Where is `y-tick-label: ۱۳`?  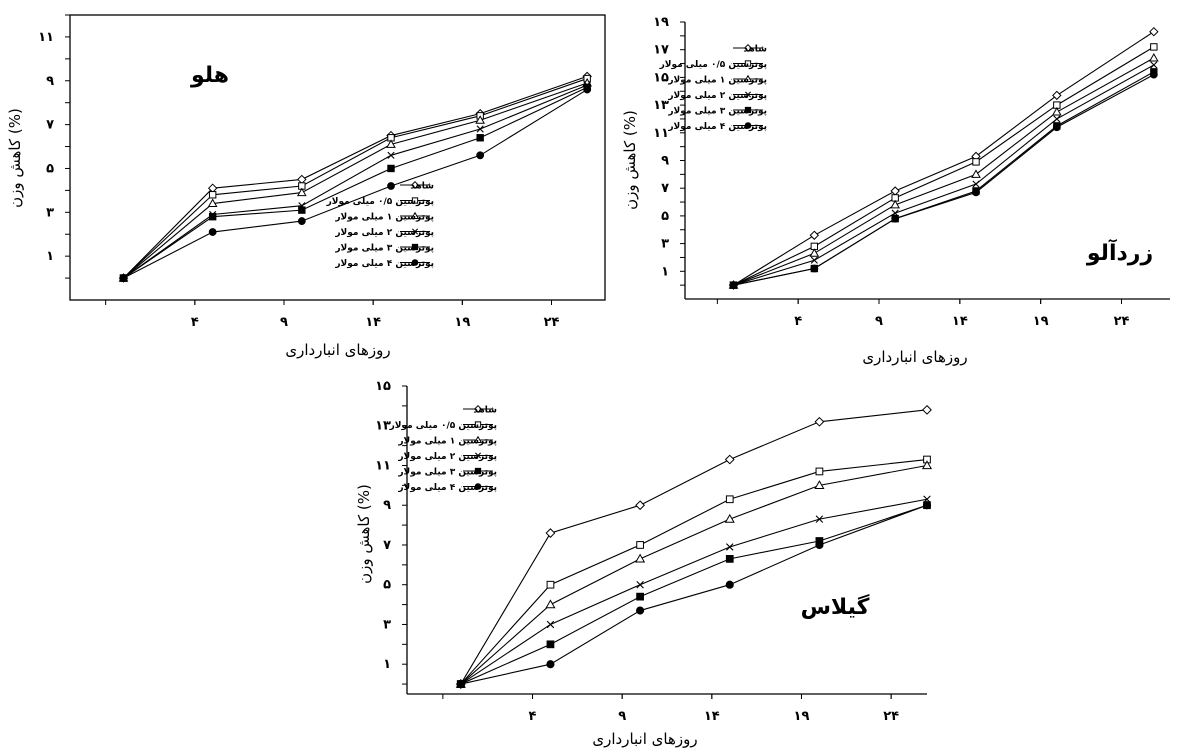 y-tick-label: ۱۳ is located at coordinates (383, 426).